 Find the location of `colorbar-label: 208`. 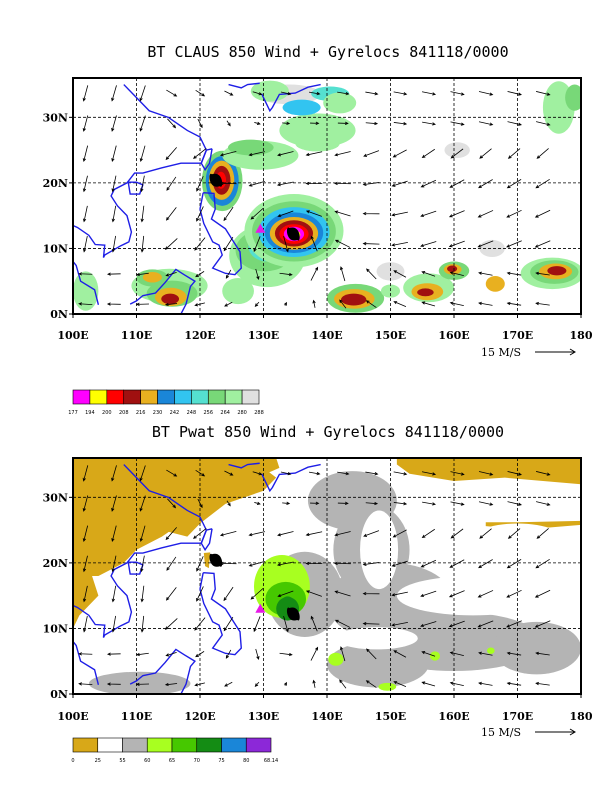

colorbar-label: 208 is located at coordinates (124, 413).